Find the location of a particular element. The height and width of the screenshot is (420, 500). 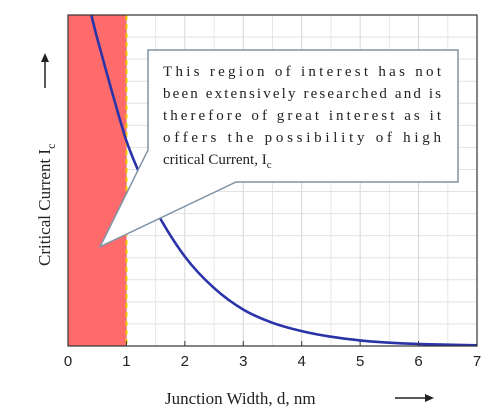

x-tick-label: 3 is located at coordinates (243, 361).